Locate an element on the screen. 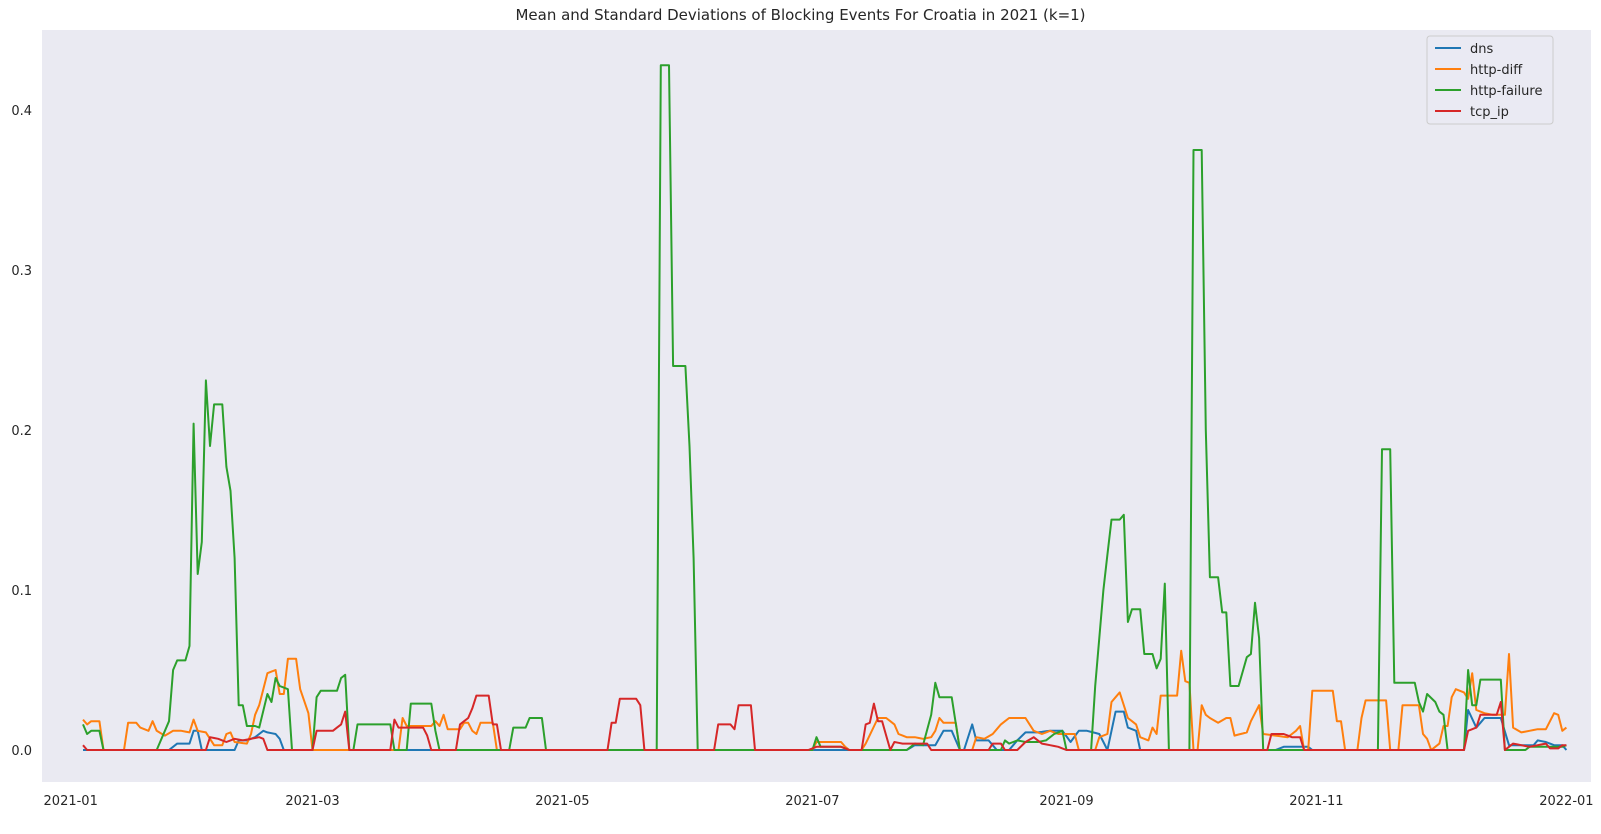  x-tick-label: 2021-09 is located at coordinates (1066, 801).